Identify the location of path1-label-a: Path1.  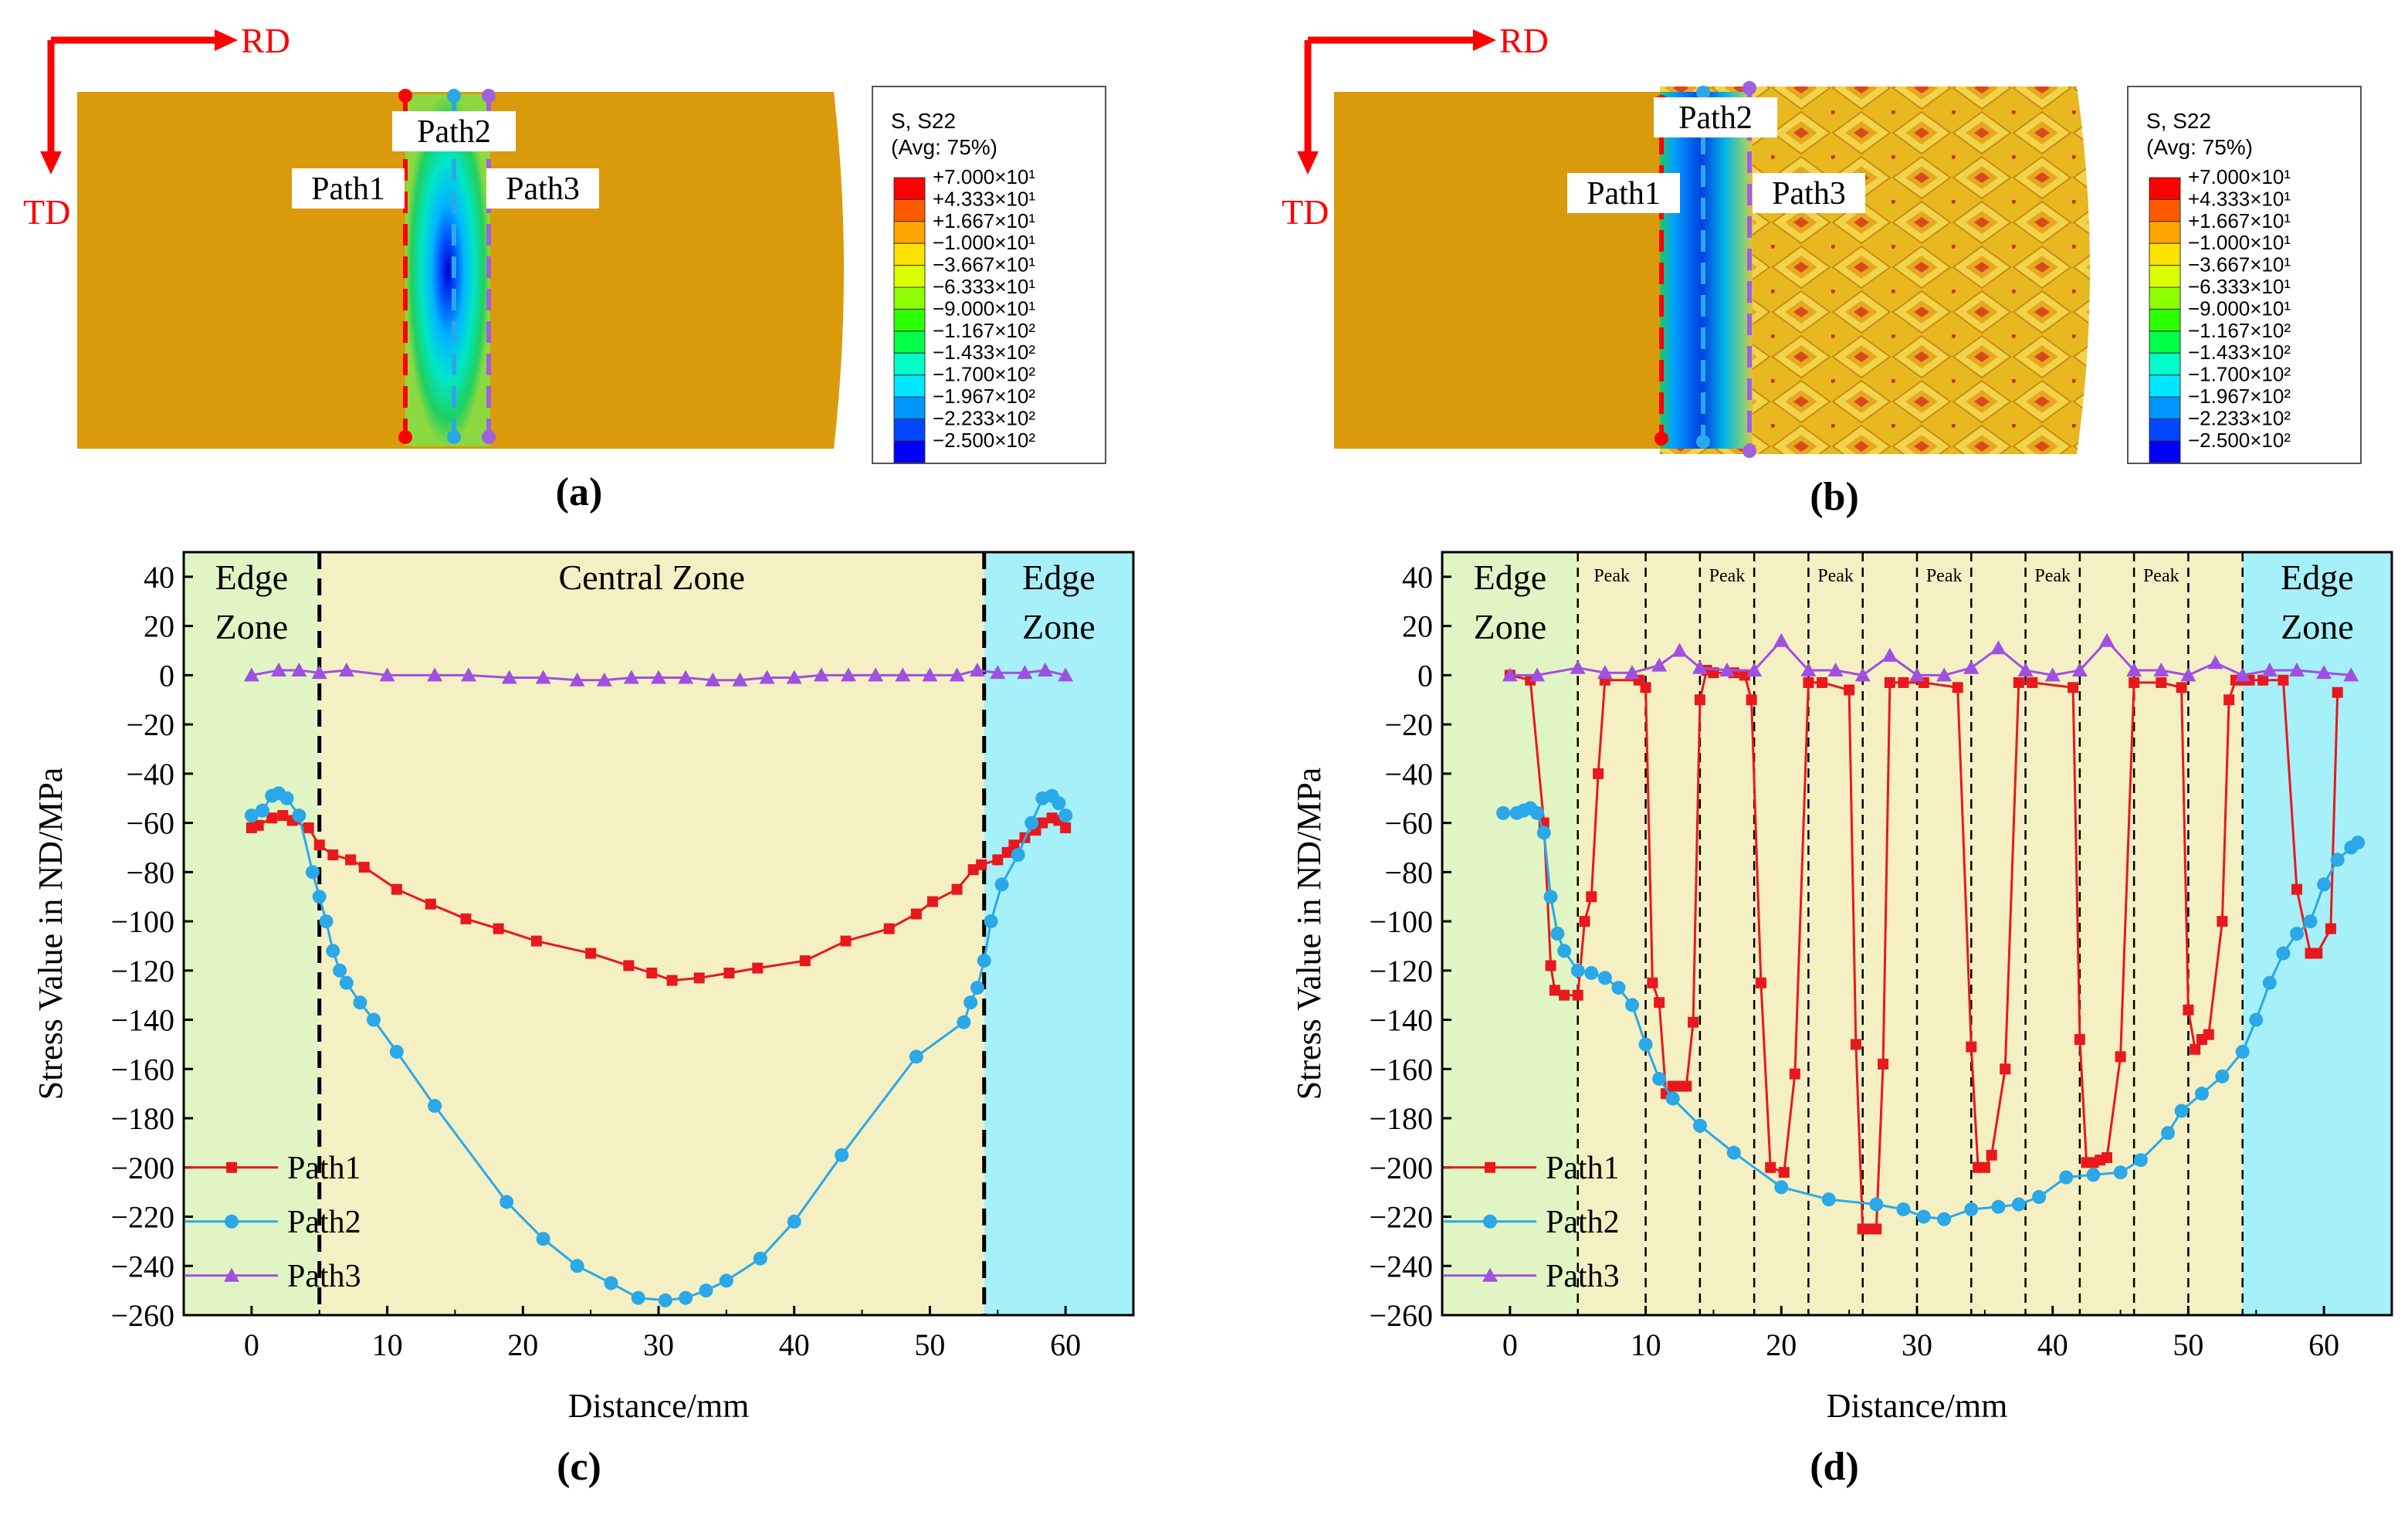
(348, 189).